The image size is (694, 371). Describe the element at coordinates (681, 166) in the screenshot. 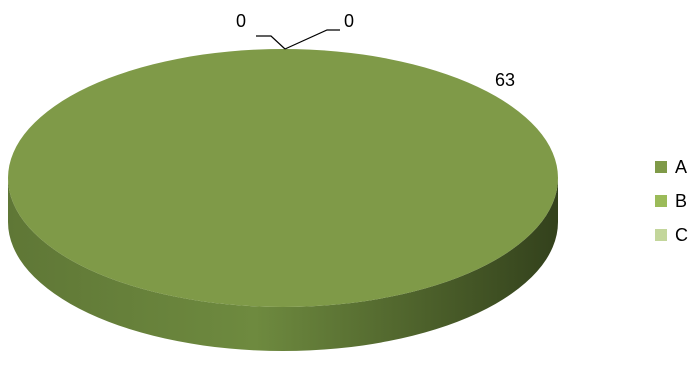

I see `legend-label-a: A` at that location.